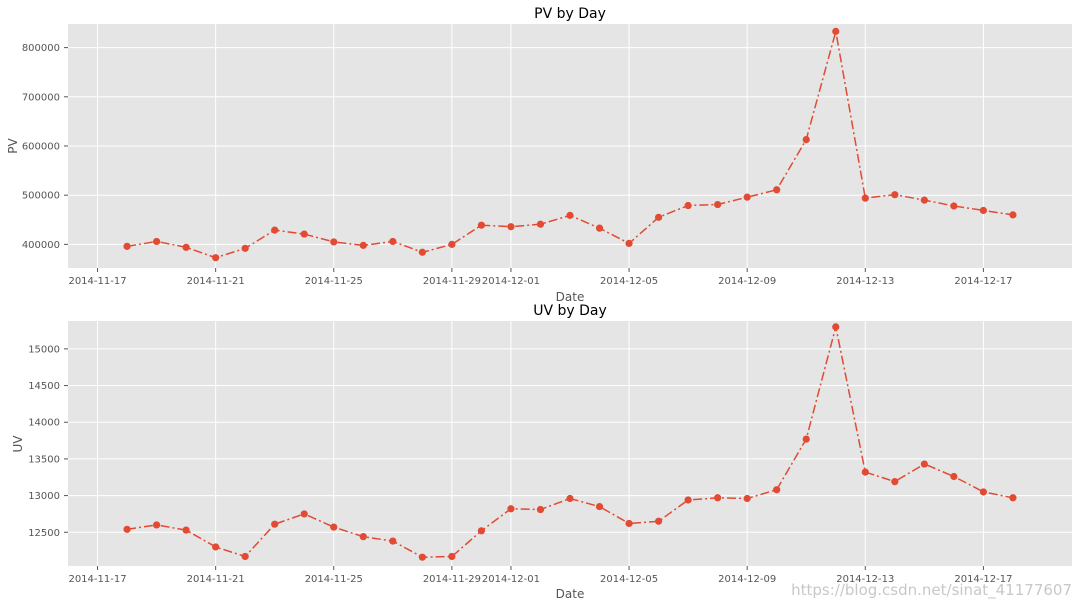  What do you see at coordinates (216, 579) in the screenshot?
I see `uv-x-tick-label: 2014-11-21` at bounding box center [216, 579].